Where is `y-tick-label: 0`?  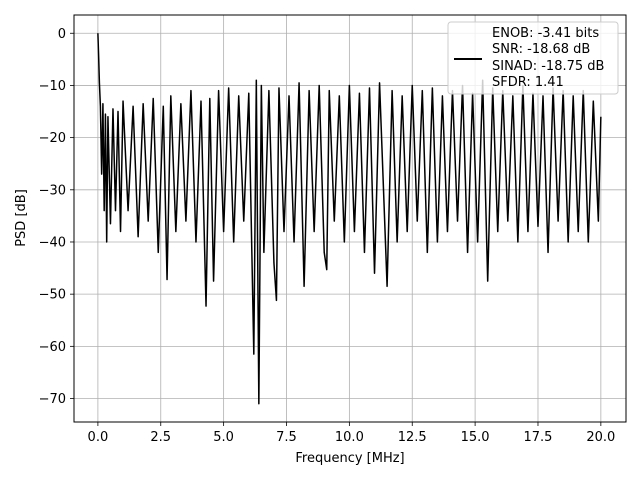 y-tick-label: 0 is located at coordinates (62, 34).